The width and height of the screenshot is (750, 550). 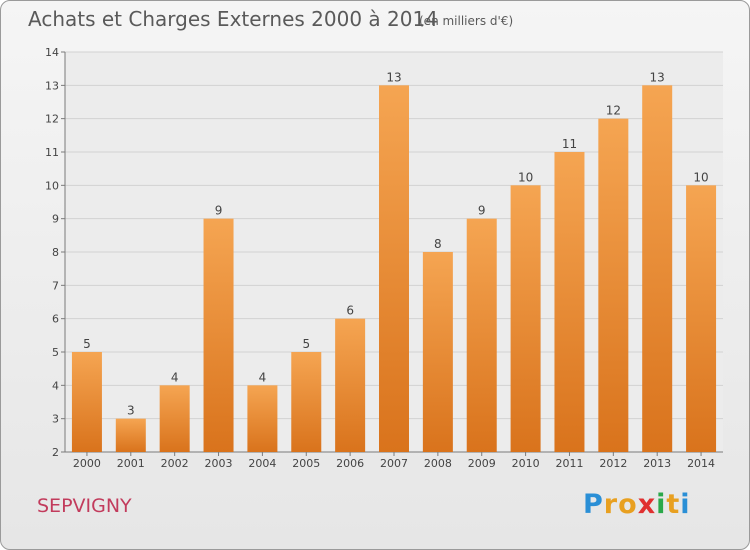 I want to click on x-tick-label: 2014, so click(x=701, y=463).